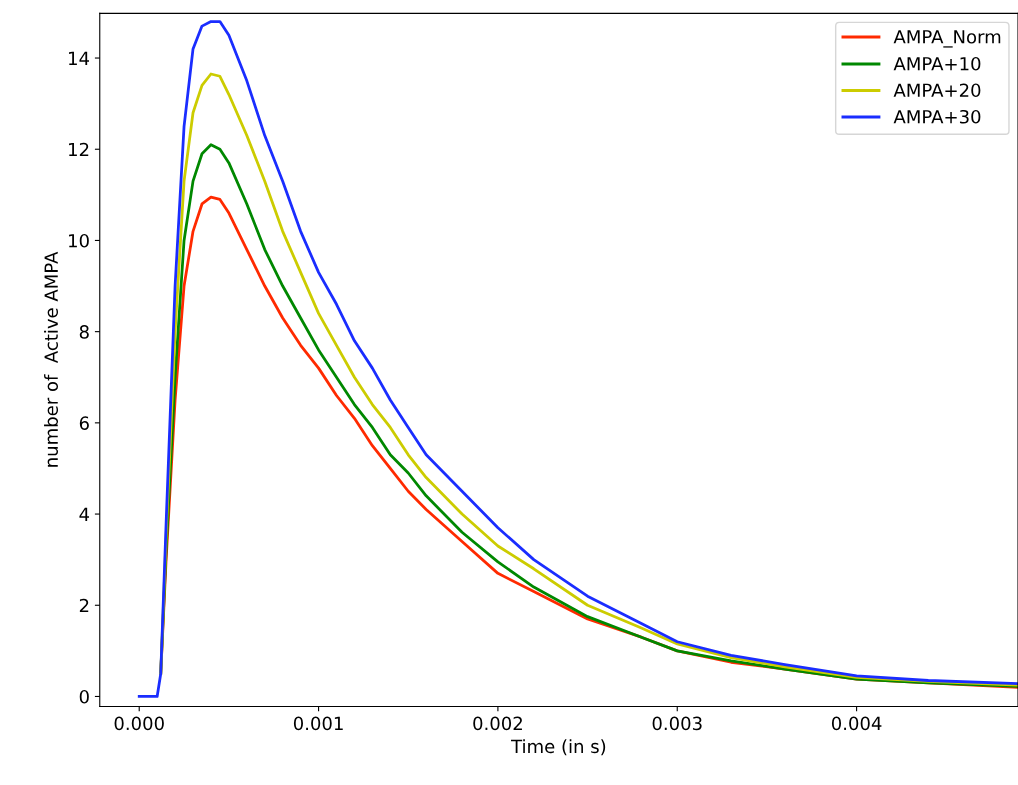 The width and height of the screenshot is (1018, 785). What do you see at coordinates (937, 63) in the screenshot?
I see `legend-label: AMPA+10` at bounding box center [937, 63].